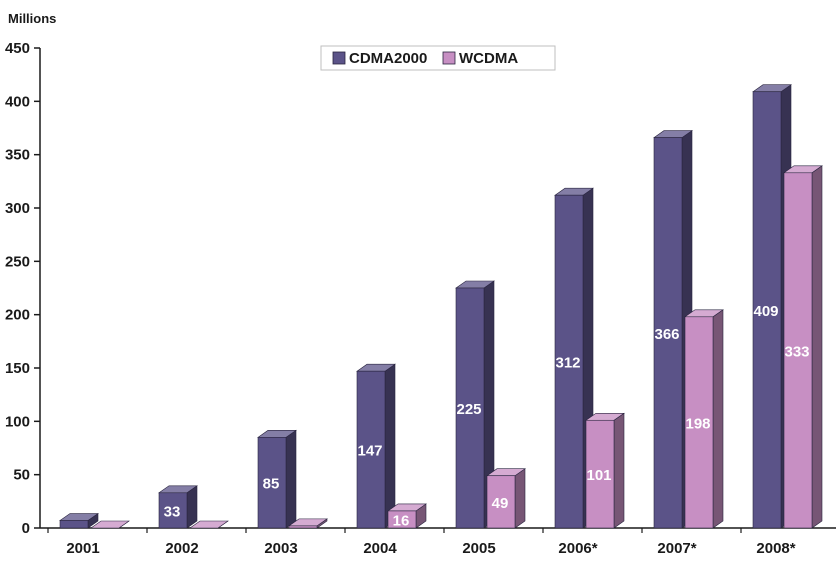 The height and width of the screenshot is (561, 837). I want to click on y-axis-unit-label: Millions, so click(32, 18).